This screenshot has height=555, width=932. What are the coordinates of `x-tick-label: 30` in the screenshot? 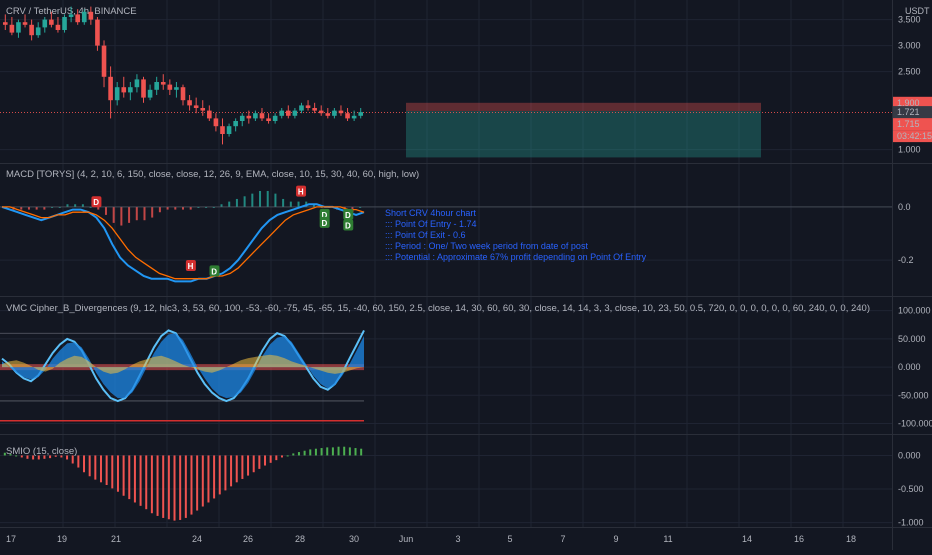 It's located at (354, 539).